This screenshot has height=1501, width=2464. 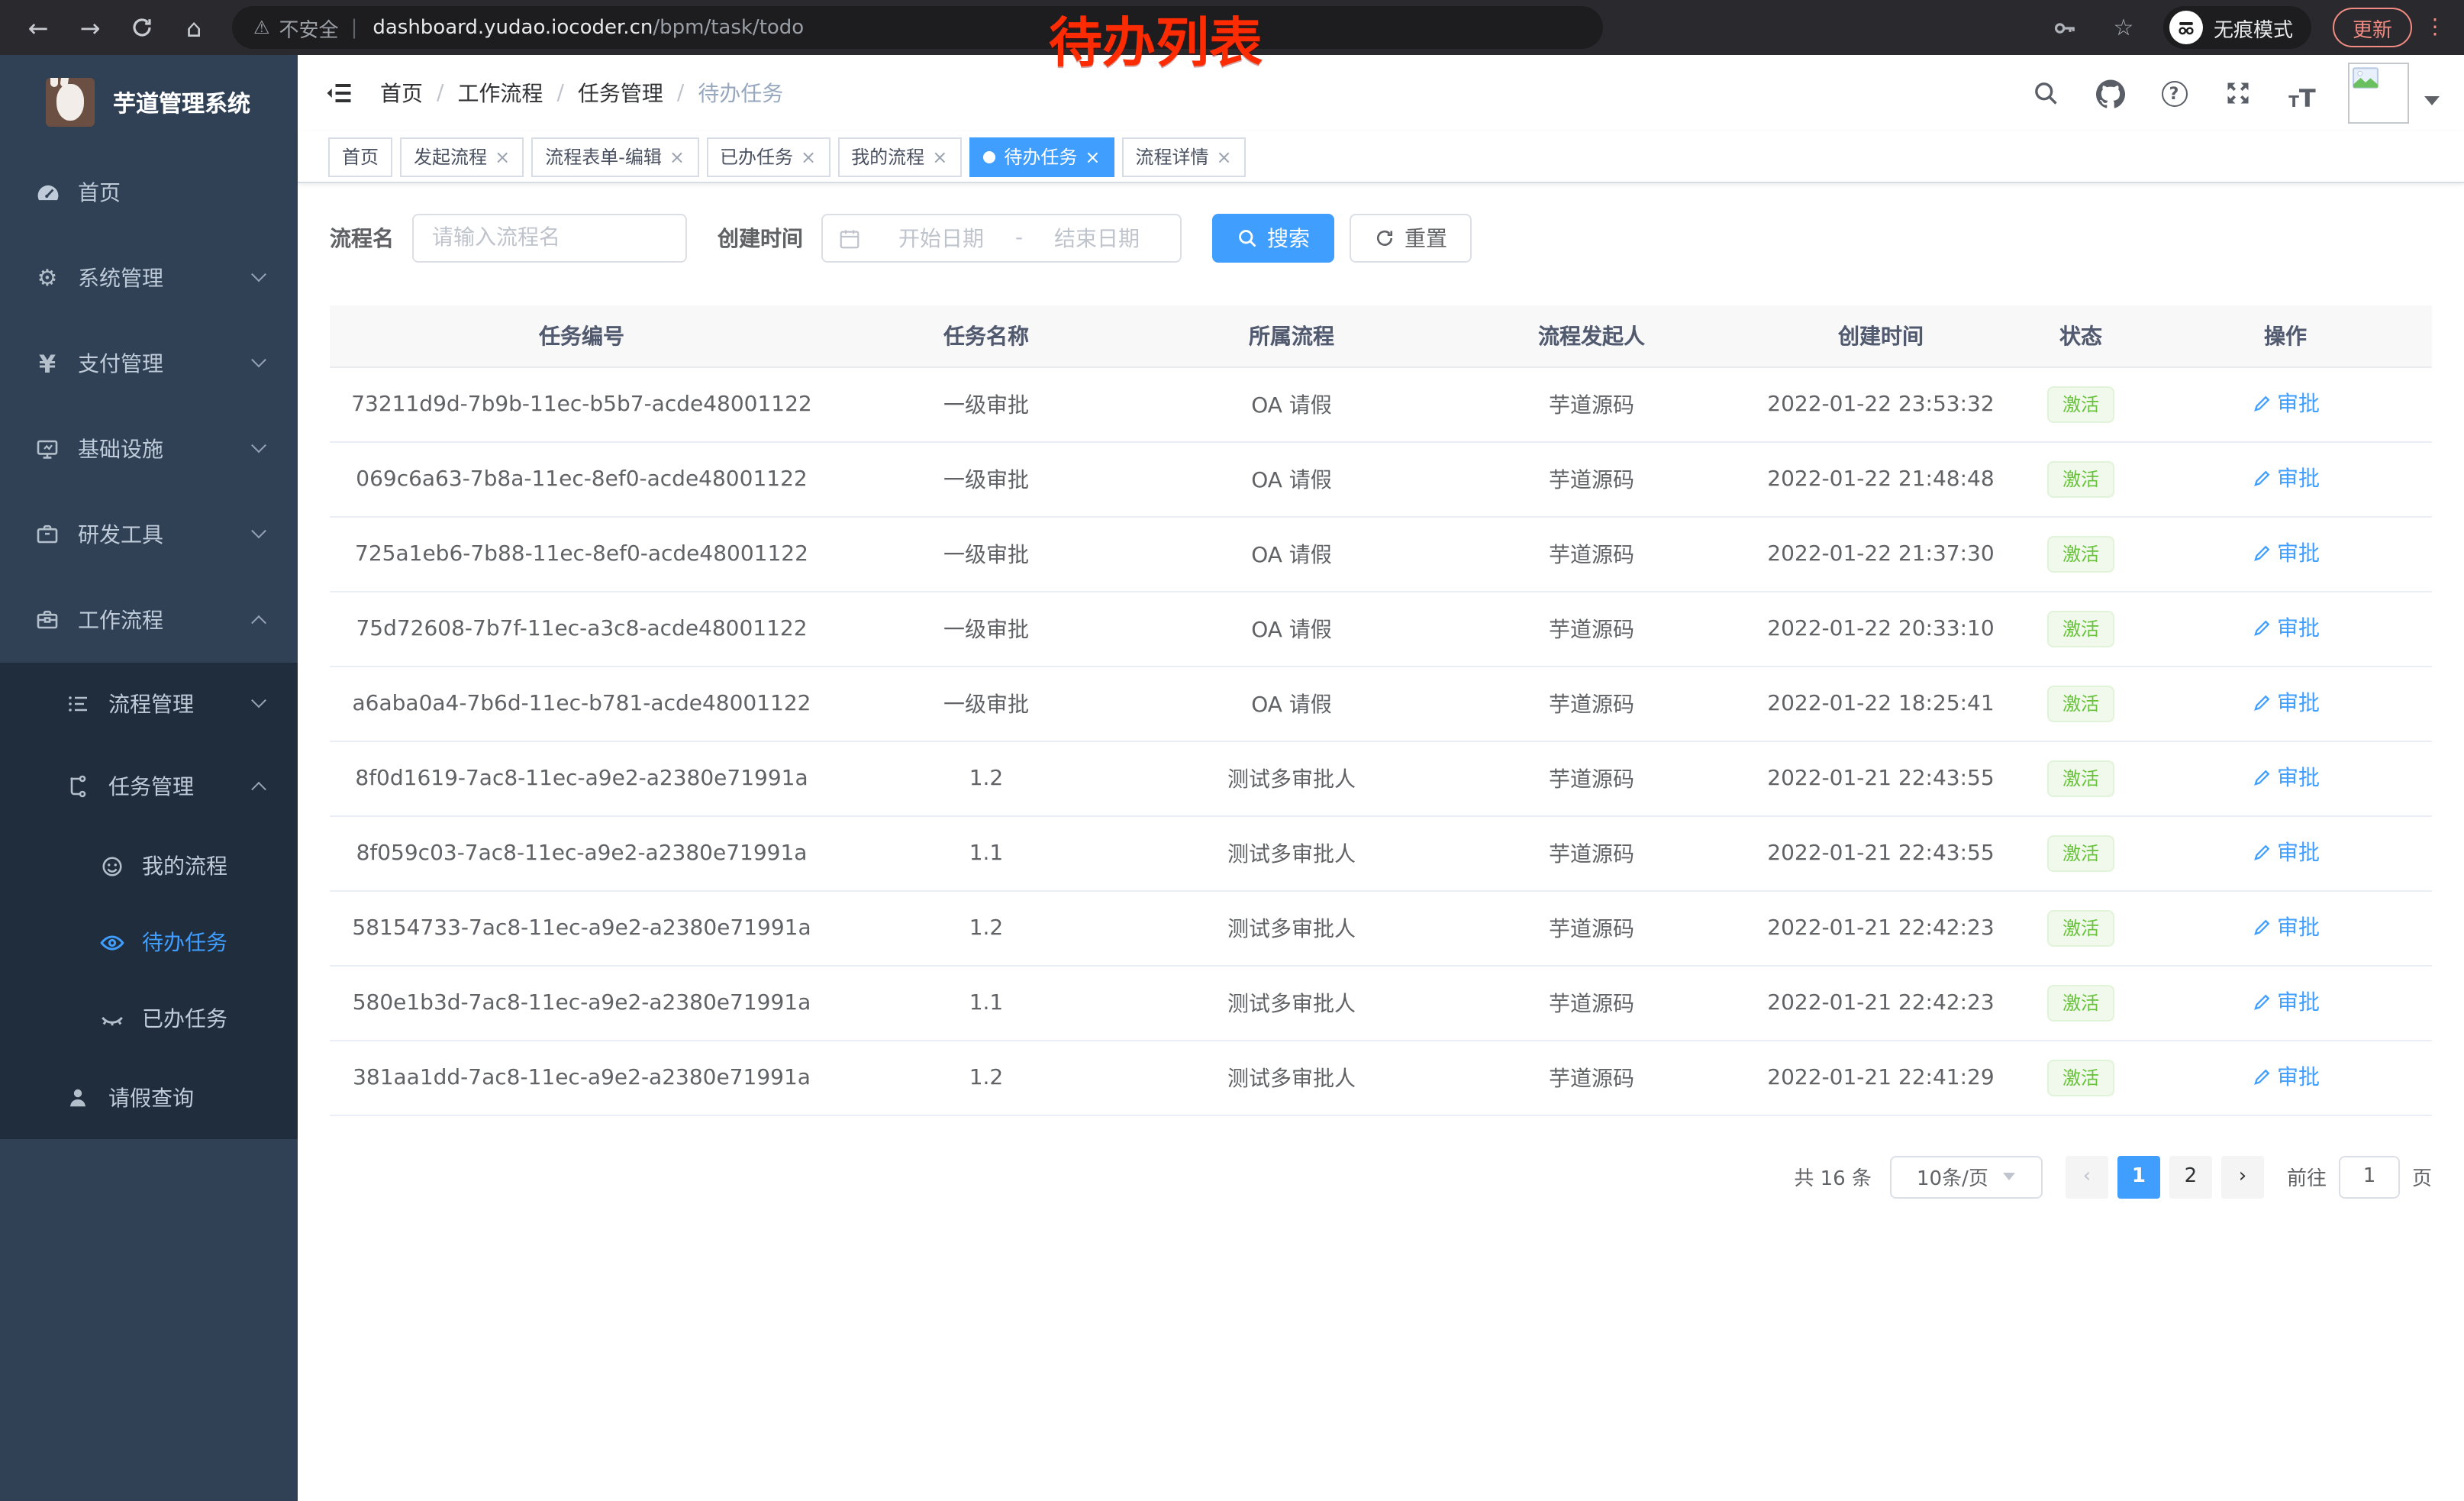 I want to click on cell-process: 测试多审批人, so click(x=1292, y=1077).